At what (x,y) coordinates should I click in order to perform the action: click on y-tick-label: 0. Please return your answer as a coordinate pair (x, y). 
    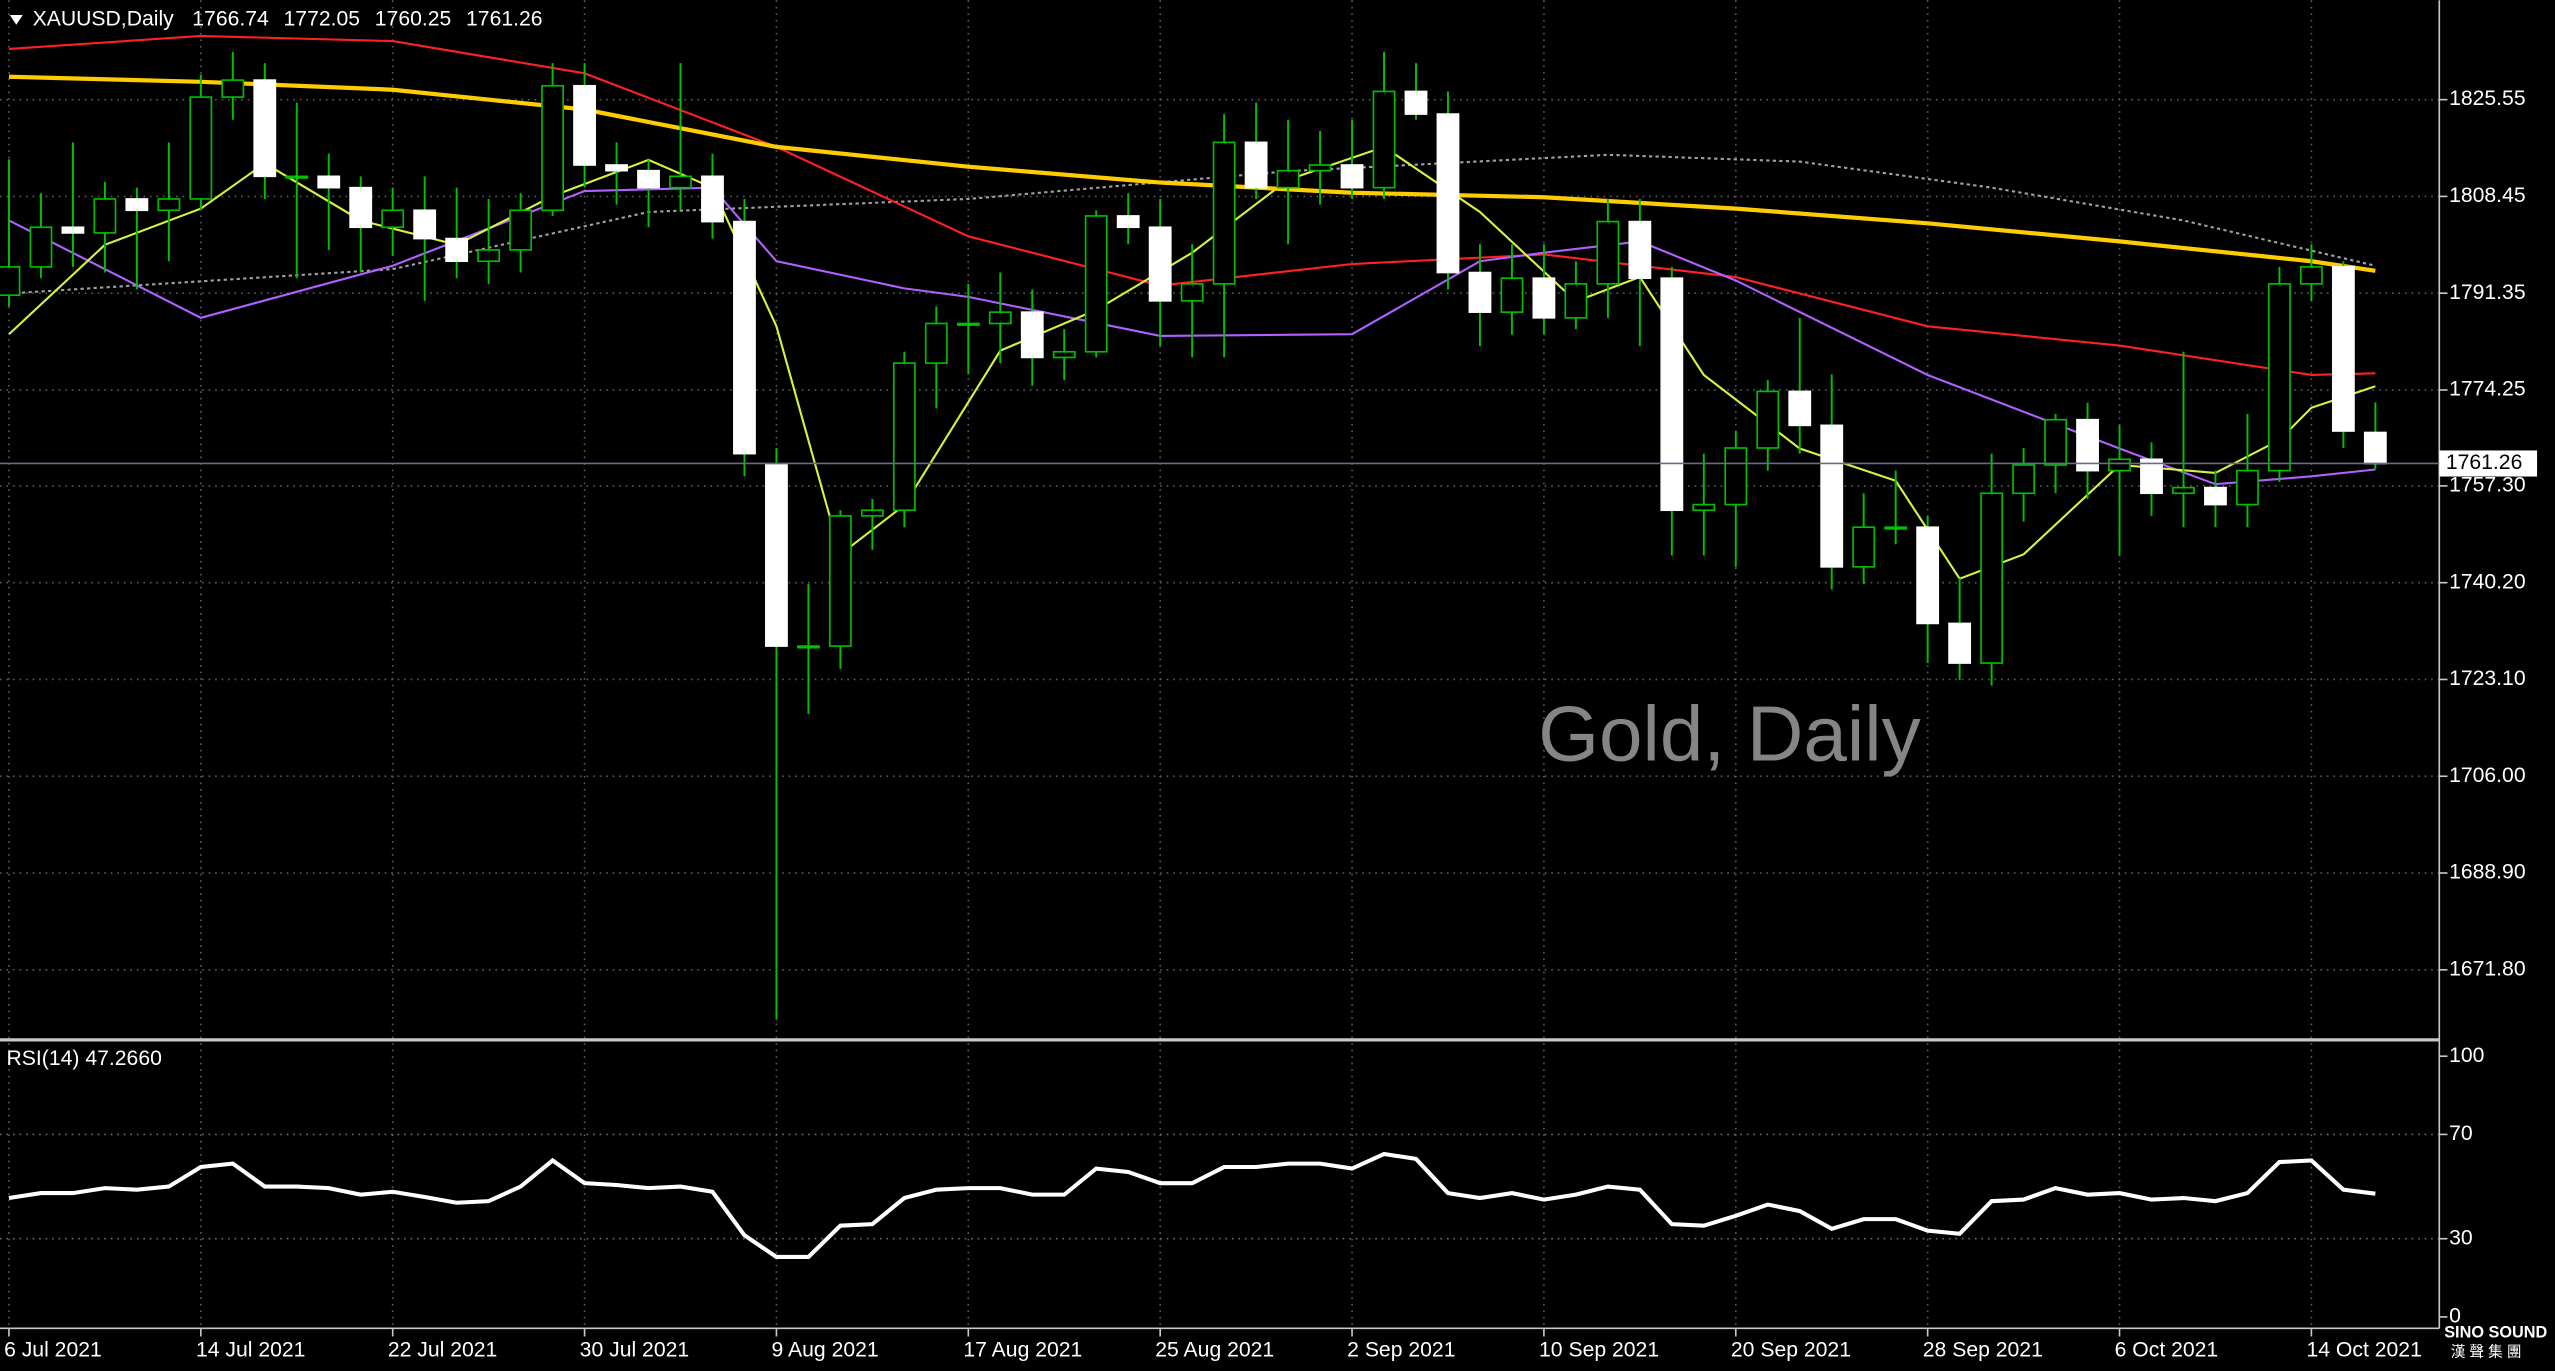
    Looking at the image, I should click on (2455, 1316).